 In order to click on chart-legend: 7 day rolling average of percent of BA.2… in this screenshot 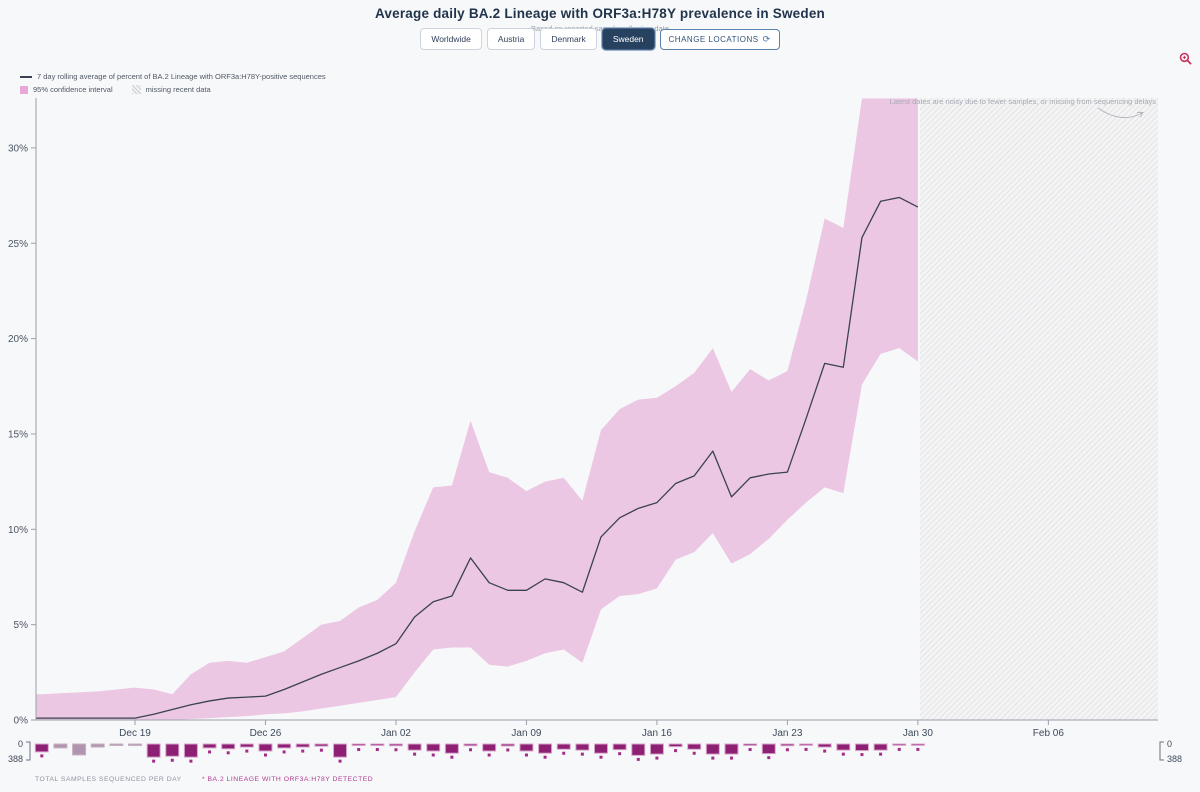, I will do `click(173, 83)`.